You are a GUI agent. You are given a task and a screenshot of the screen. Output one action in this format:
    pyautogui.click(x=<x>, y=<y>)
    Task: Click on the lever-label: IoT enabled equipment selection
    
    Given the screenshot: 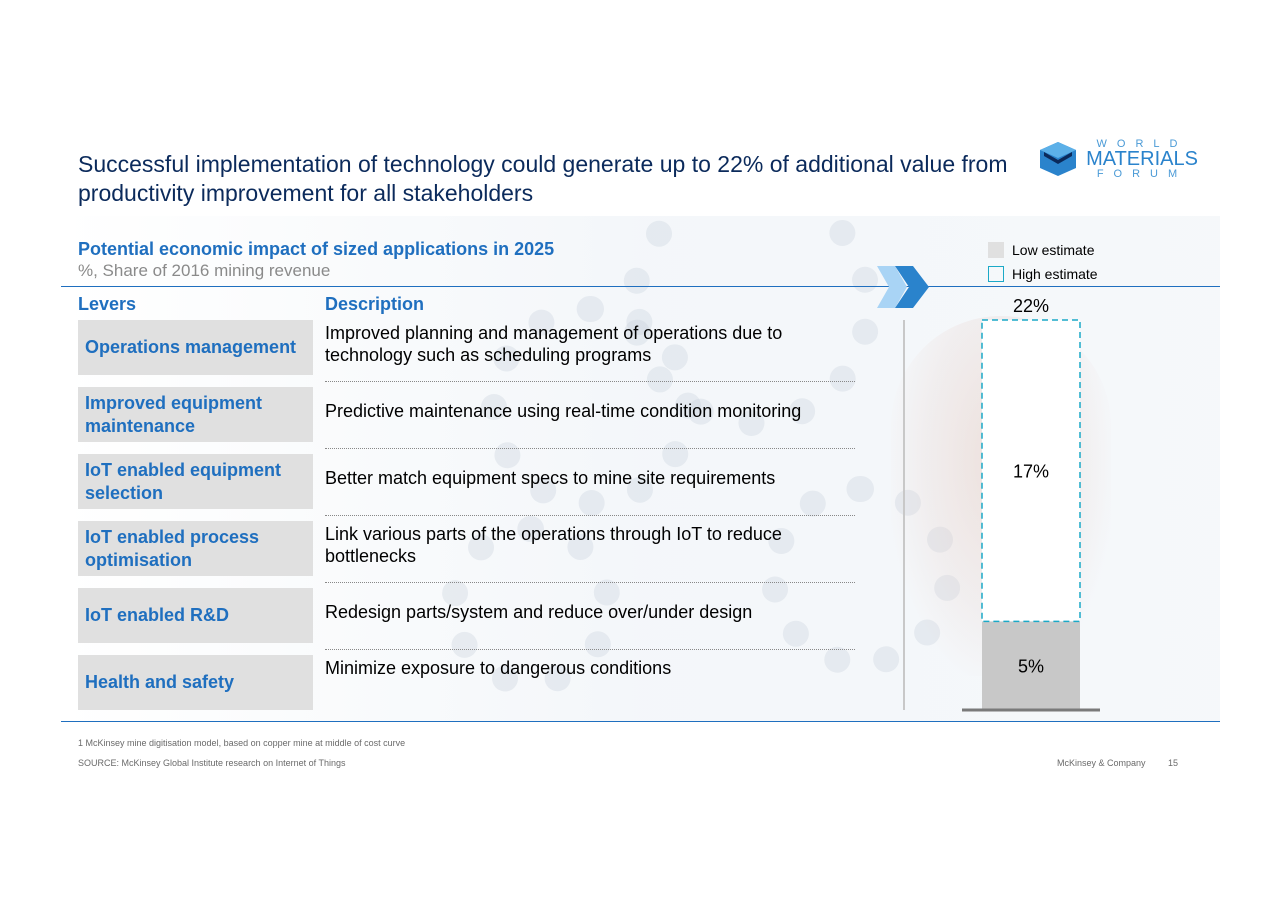 What is the action you would take?
    pyautogui.click(x=183, y=481)
    